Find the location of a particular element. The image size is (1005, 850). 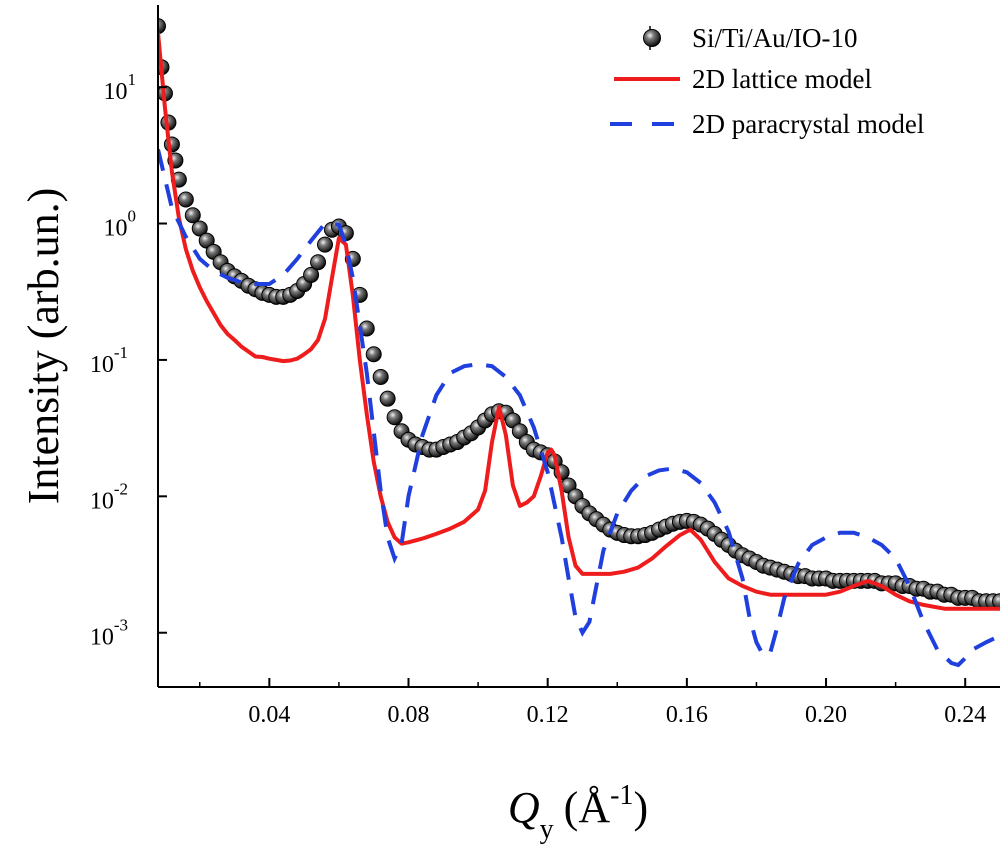

legend-item-paracrystal: 2D paracrystal model is located at coordinates (767, 124).